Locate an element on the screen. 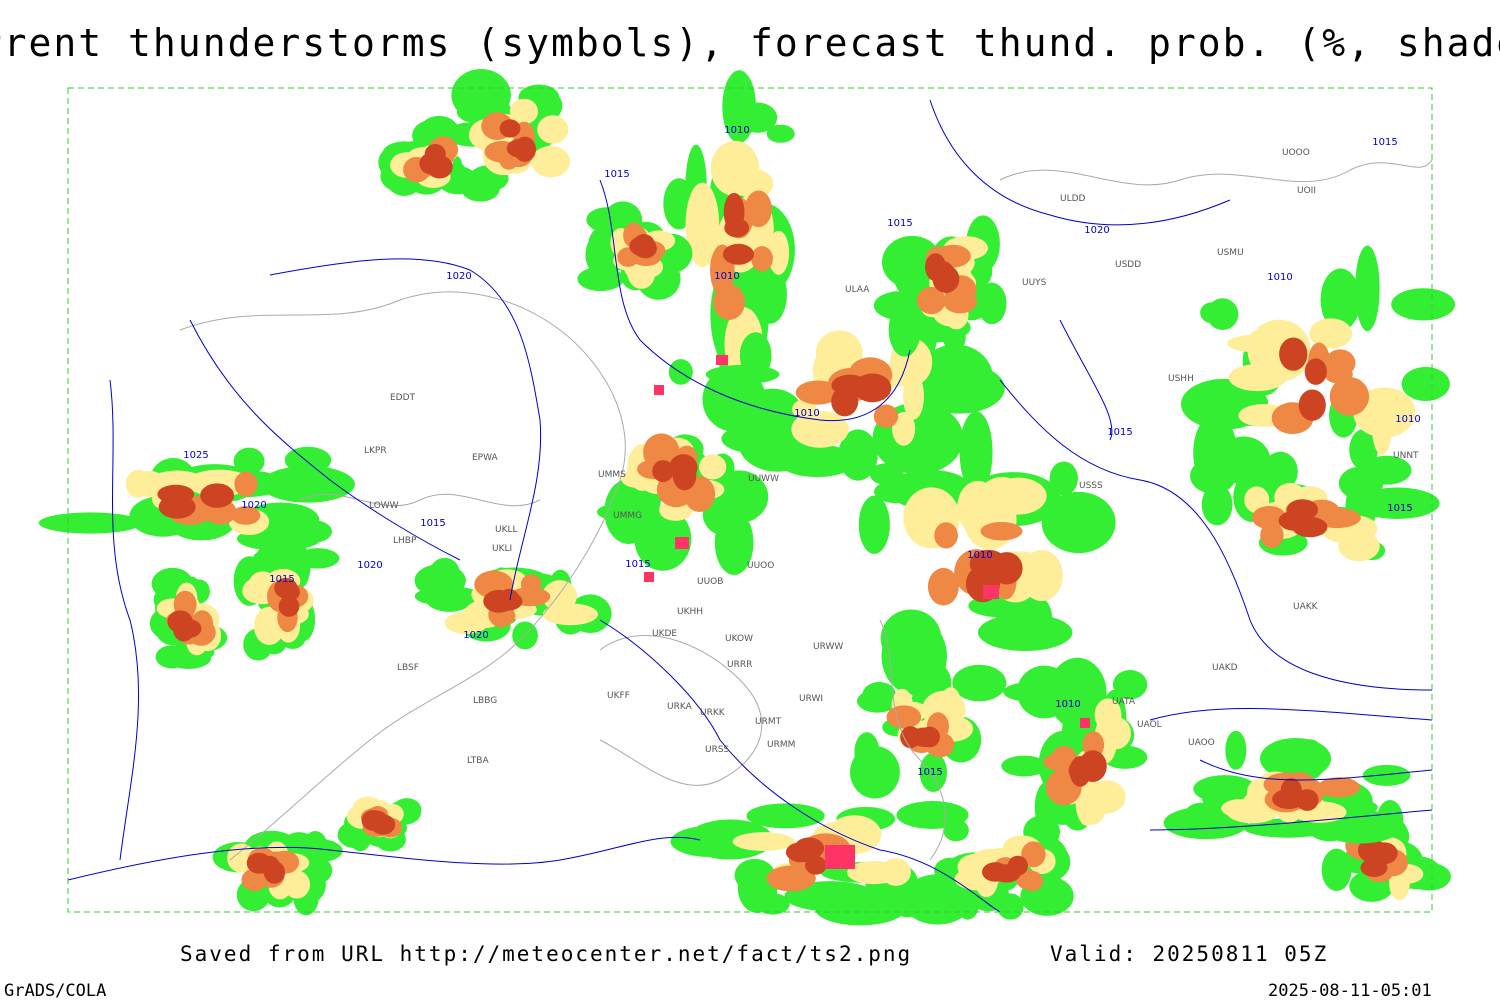  station-label: UAKD is located at coordinates (1225, 668).